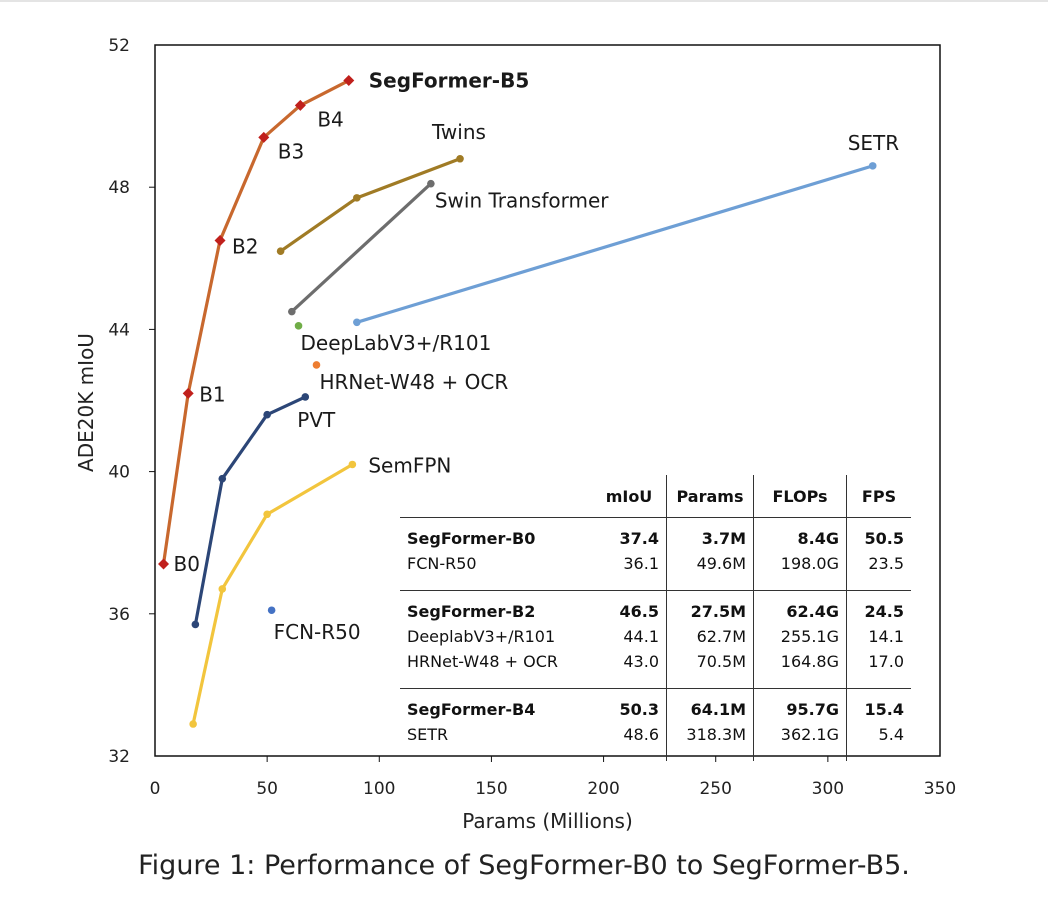  I want to click on x-tick-label: 150, so click(491, 789).